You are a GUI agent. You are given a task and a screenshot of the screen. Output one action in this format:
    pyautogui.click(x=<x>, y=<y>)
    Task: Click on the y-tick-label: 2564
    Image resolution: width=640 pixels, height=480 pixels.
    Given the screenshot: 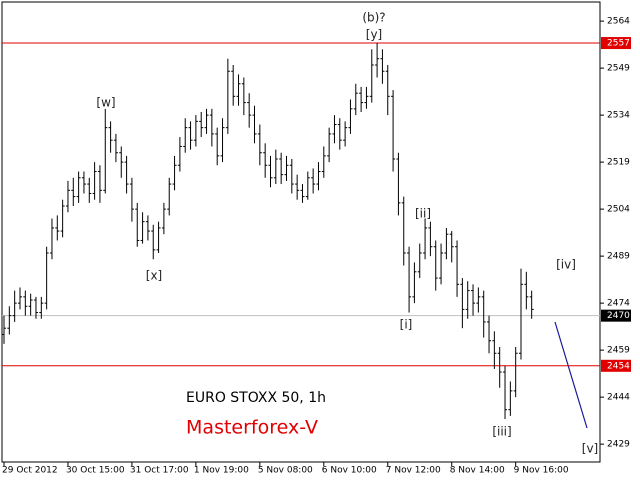 What is the action you would take?
    pyautogui.click(x=618, y=22)
    